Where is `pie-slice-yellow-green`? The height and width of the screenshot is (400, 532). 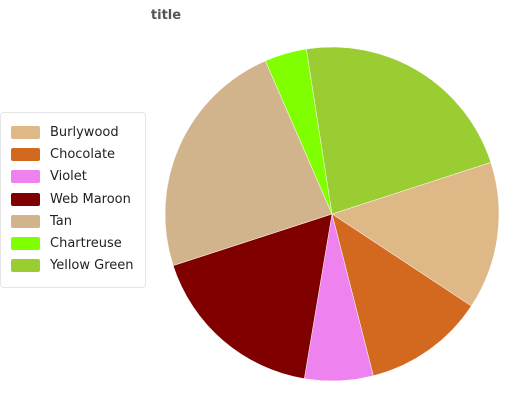 pie-slice-yellow-green is located at coordinates (399, 130).